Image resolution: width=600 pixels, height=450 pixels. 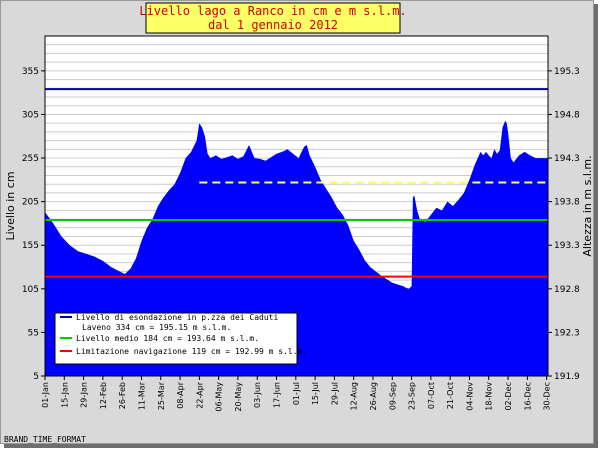 I want to click on x-tick-label: 18-Nov, so click(x=489, y=396).